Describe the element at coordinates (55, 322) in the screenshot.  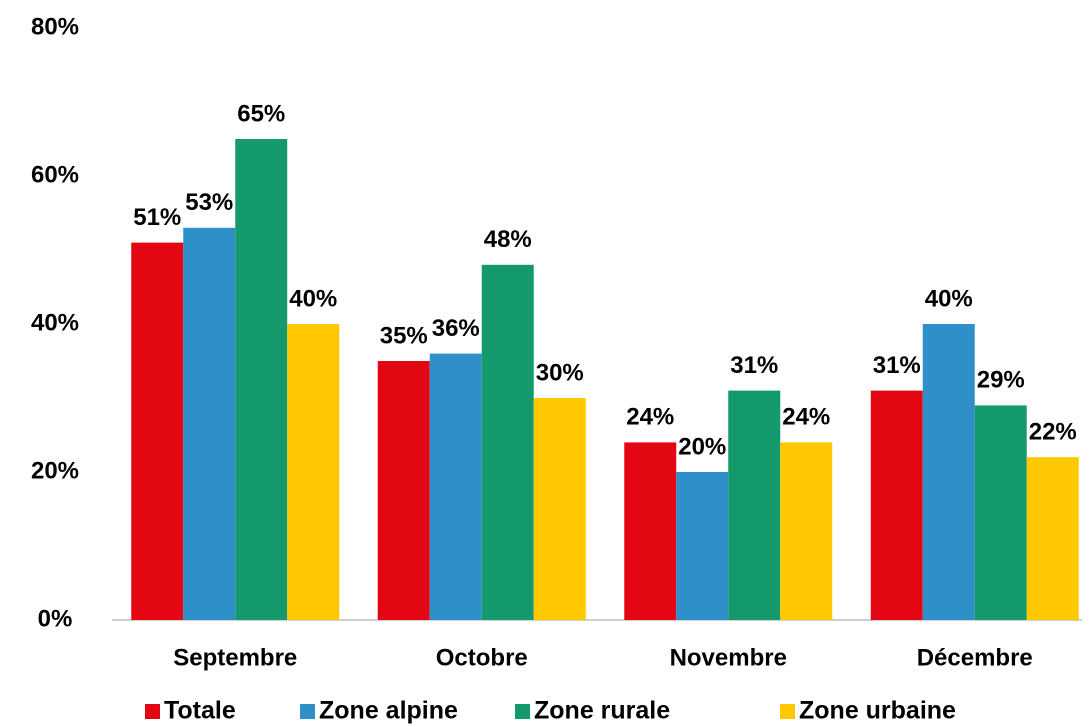
I see `y-tick-label: 40%` at that location.